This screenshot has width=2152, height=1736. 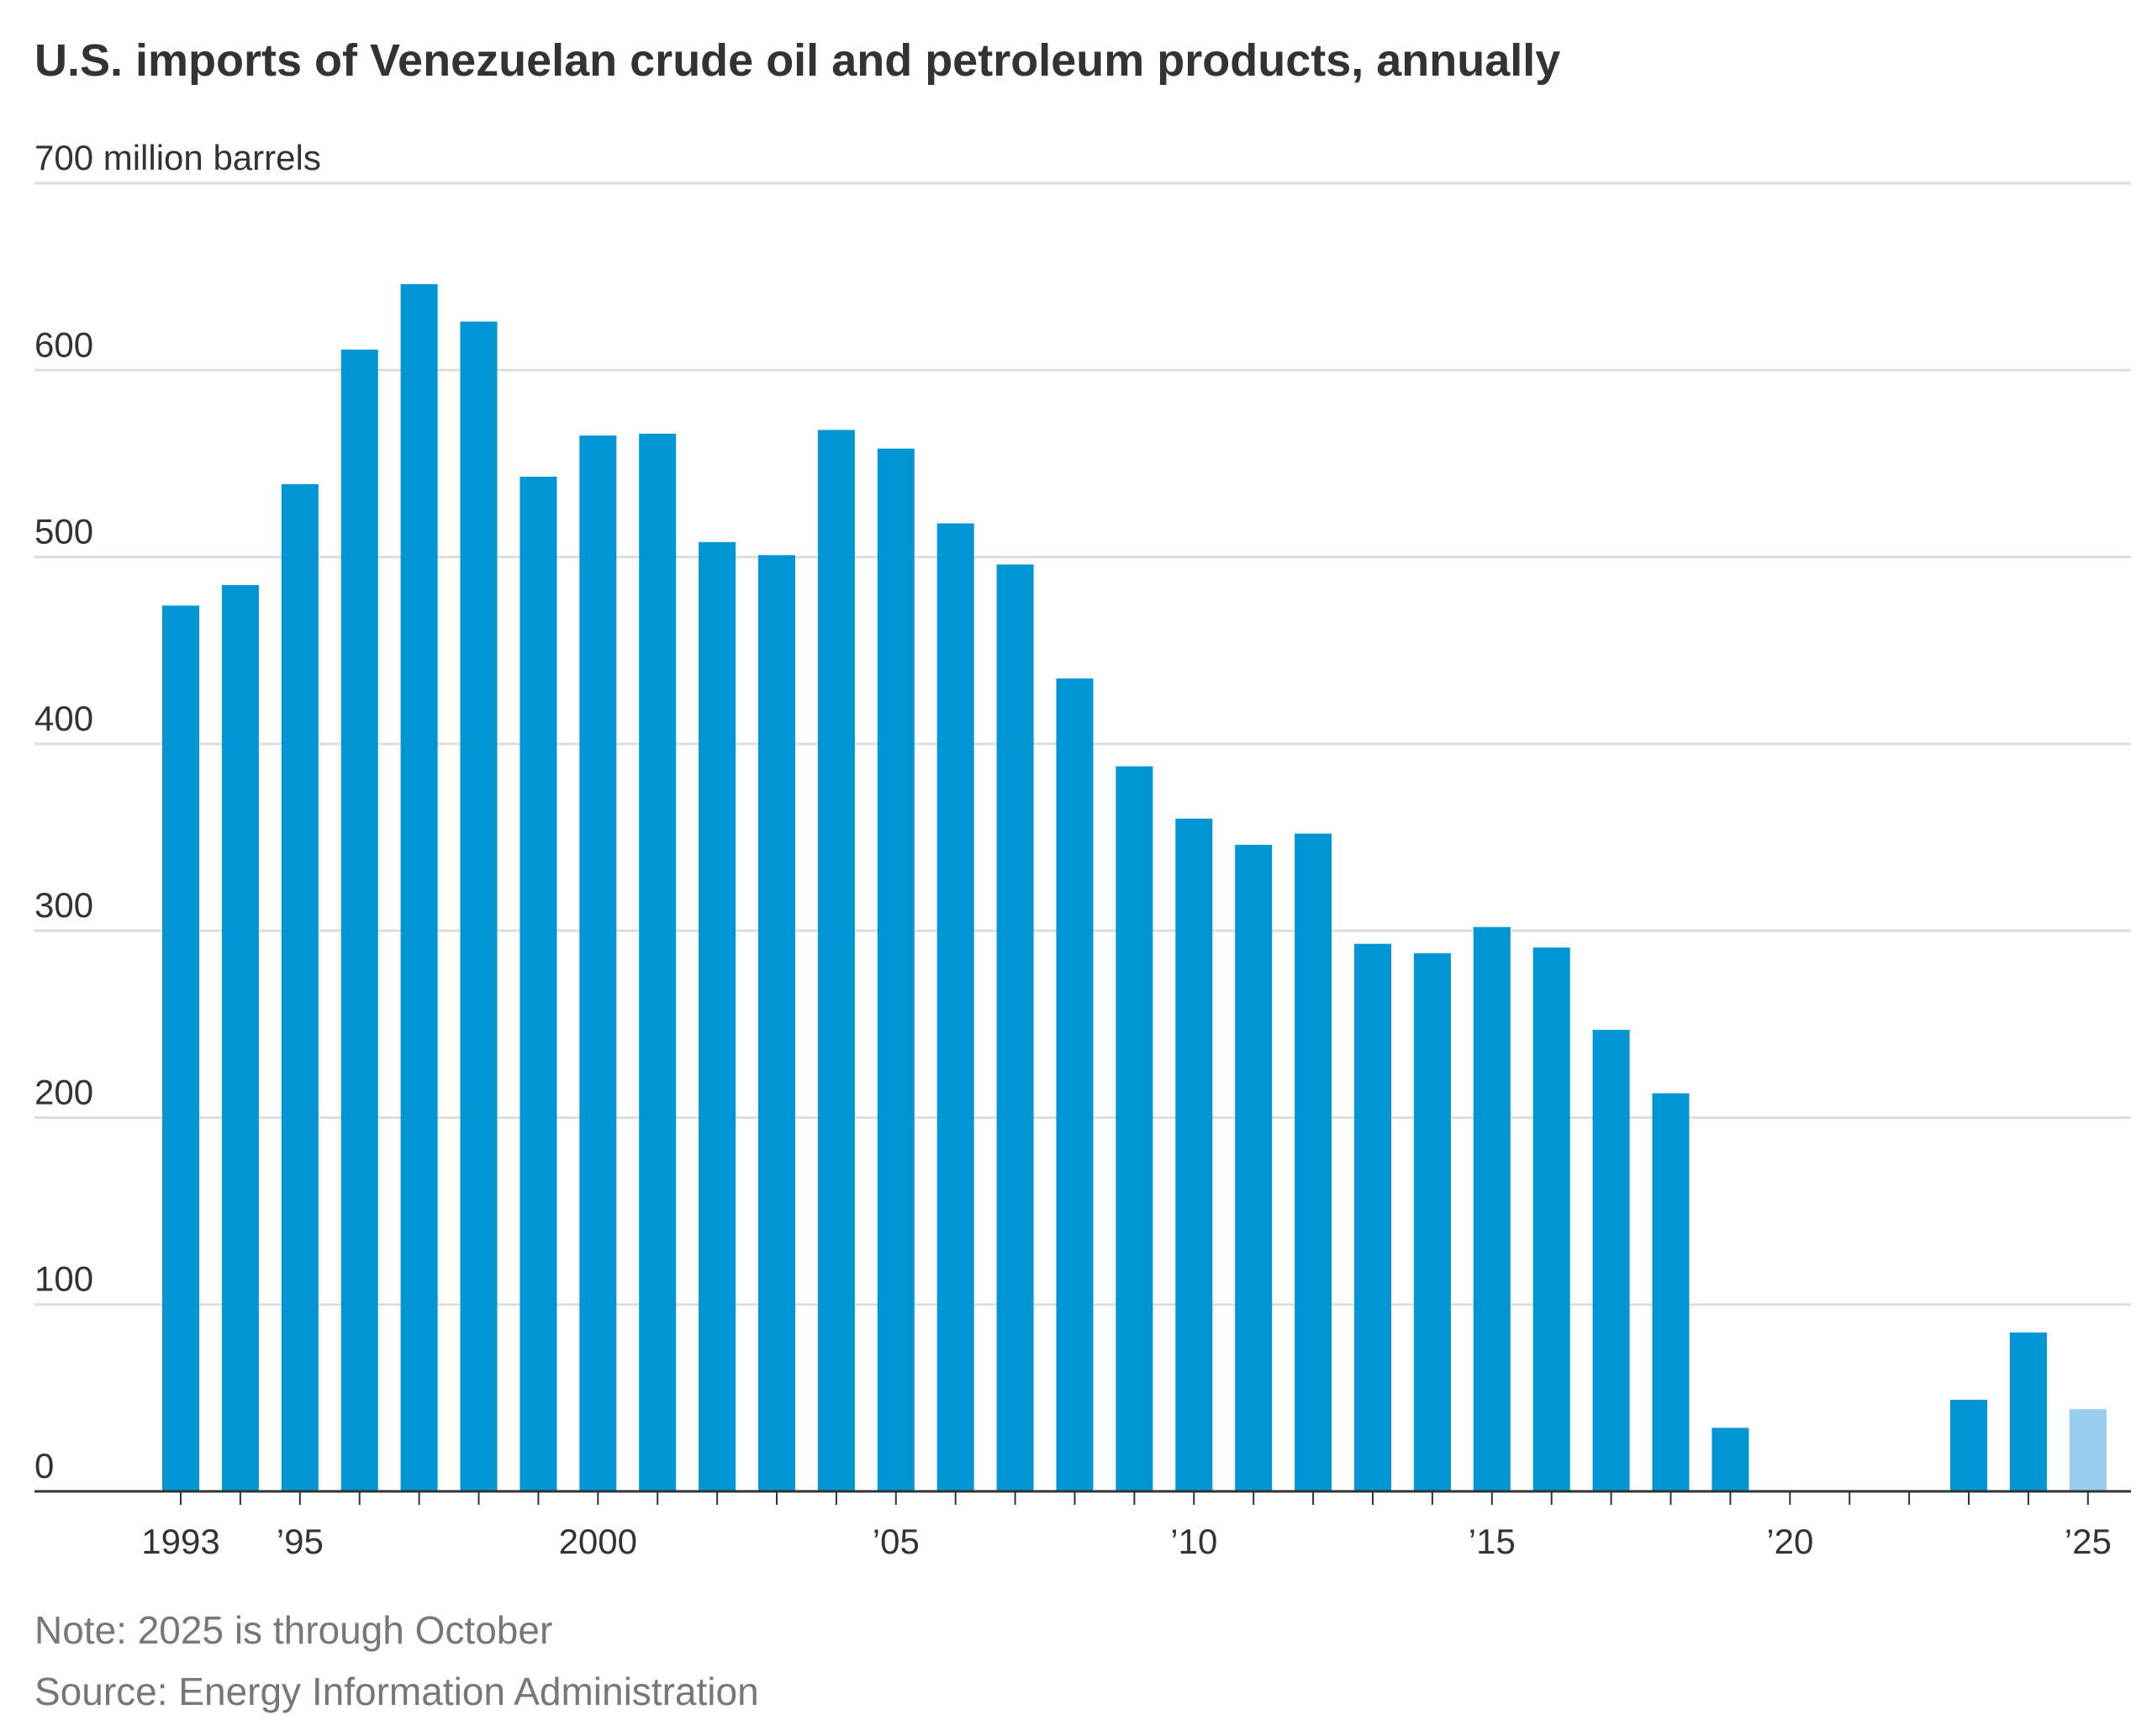 What do you see at coordinates (1193, 1541) in the screenshot?
I see `x-tick-label: ’10` at bounding box center [1193, 1541].